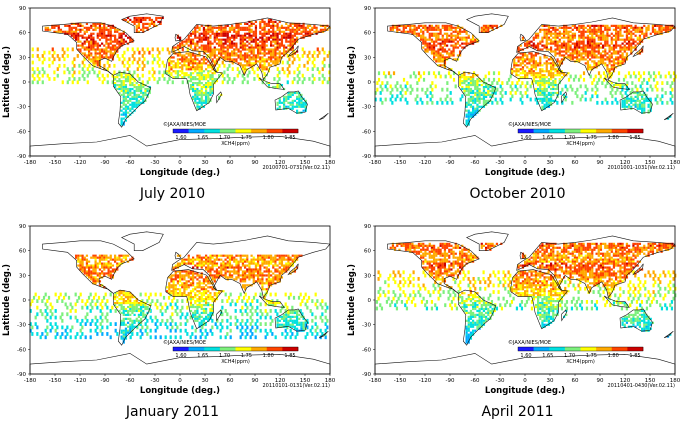 Image resolution: width=690 pixels, height=436 pixels. I want to click on coastline-indonesia, so click(616, 83).